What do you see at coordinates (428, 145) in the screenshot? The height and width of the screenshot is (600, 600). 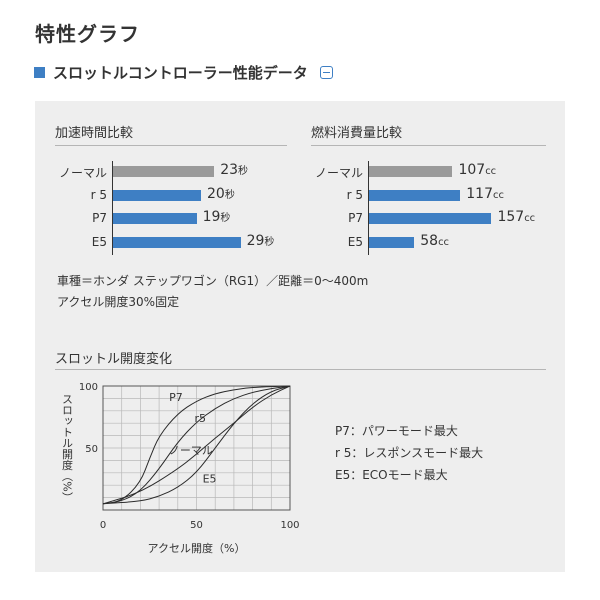 I see `fuel-title-rule` at bounding box center [428, 145].